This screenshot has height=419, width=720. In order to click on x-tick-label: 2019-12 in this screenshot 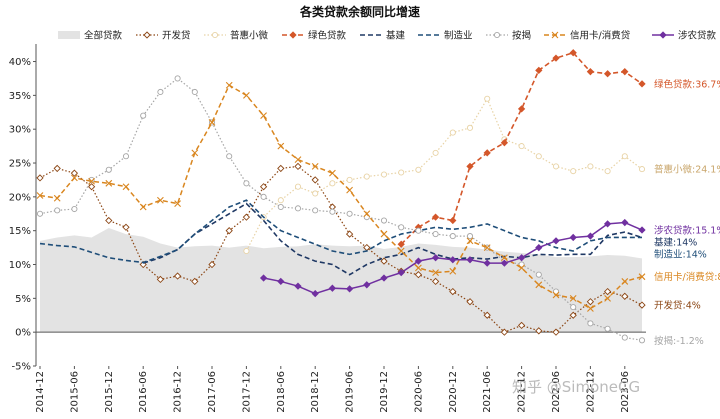, I will do `click(384, 392)`.